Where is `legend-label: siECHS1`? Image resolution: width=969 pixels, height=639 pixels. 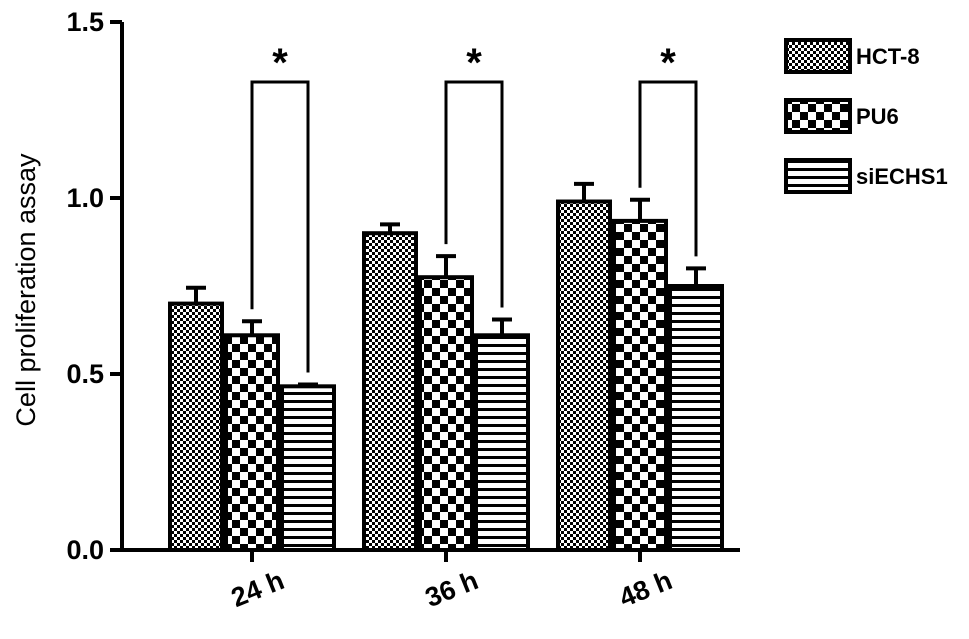
legend-label: siECHS1 is located at coordinates (902, 176).